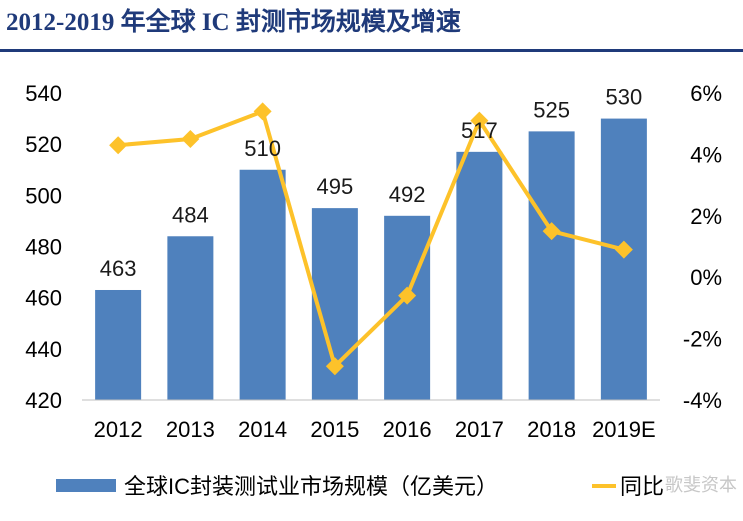 This screenshot has width=743, height=521. Describe the element at coordinates (624, 97) in the screenshot. I see `bar-data-label: 530` at that location.